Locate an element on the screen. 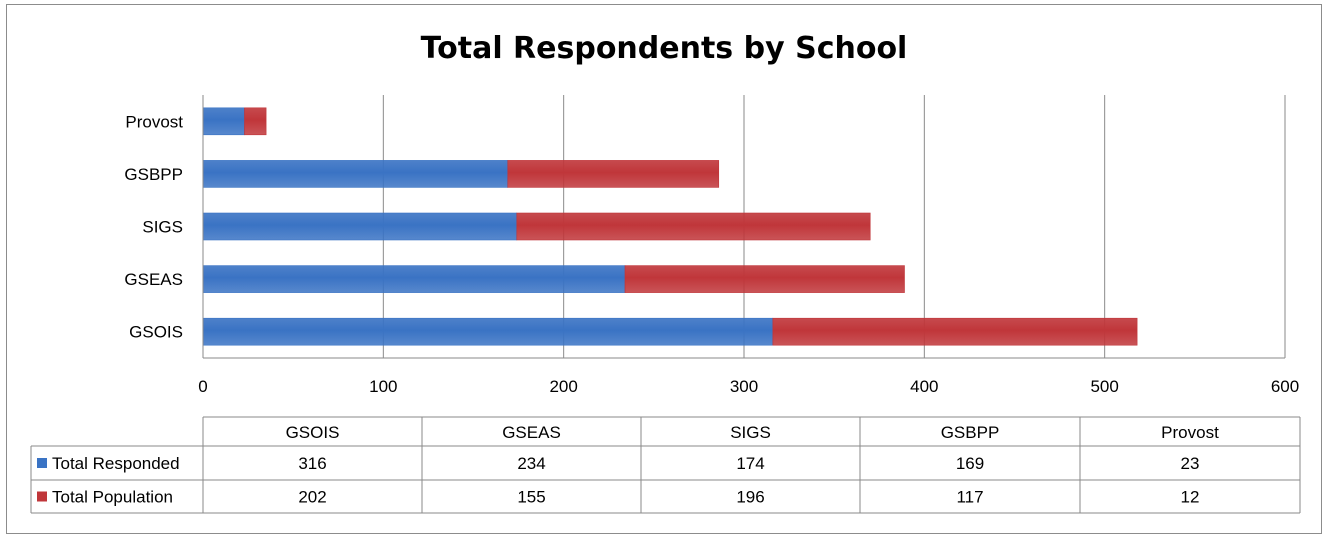 The image size is (1328, 540). chart-title: Total Respondents by School is located at coordinates (664, 48).